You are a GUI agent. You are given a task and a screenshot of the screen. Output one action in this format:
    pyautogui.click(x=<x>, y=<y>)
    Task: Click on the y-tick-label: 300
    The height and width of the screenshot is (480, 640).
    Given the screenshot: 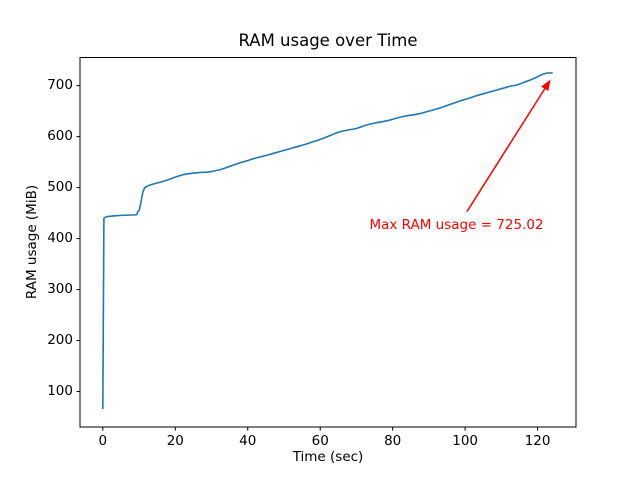 What is the action you would take?
    pyautogui.click(x=60, y=289)
    